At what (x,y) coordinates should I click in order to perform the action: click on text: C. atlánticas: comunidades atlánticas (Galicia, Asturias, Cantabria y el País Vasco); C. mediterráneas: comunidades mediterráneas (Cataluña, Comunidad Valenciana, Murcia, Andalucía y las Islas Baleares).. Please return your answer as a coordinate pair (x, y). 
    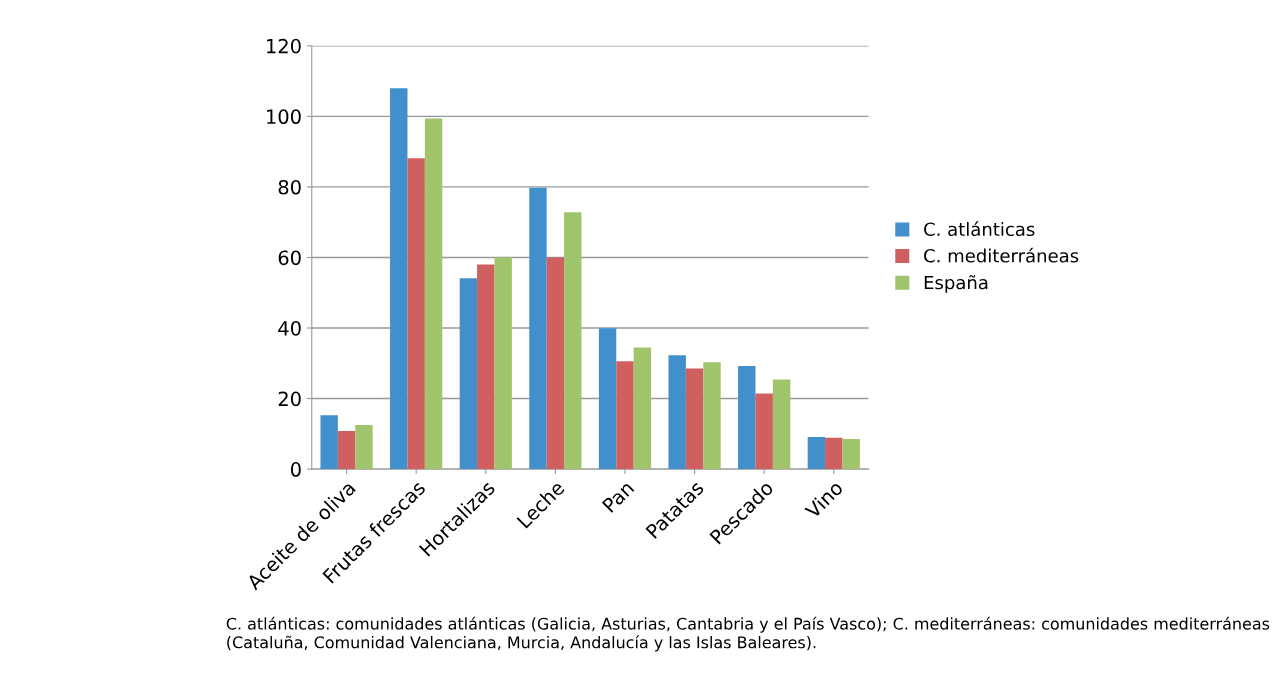
    Looking at the image, I should click on (748, 634).